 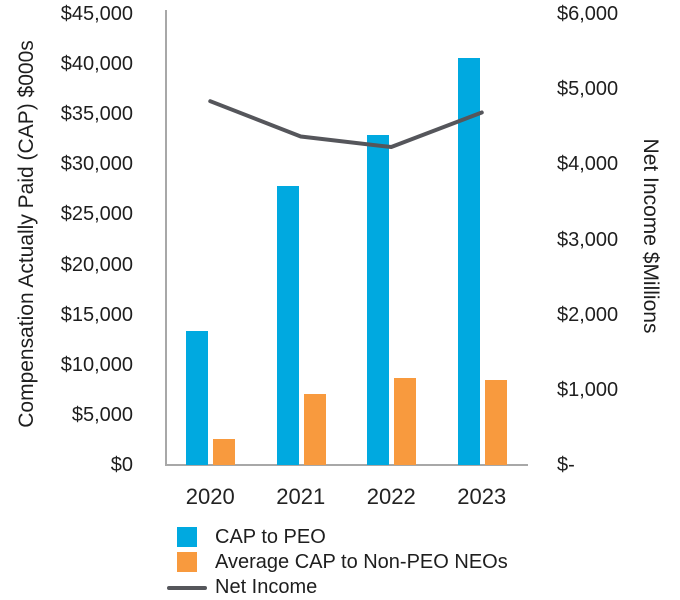 I want to click on left-axis-tick-label: $35,000, so click(x=96, y=114).